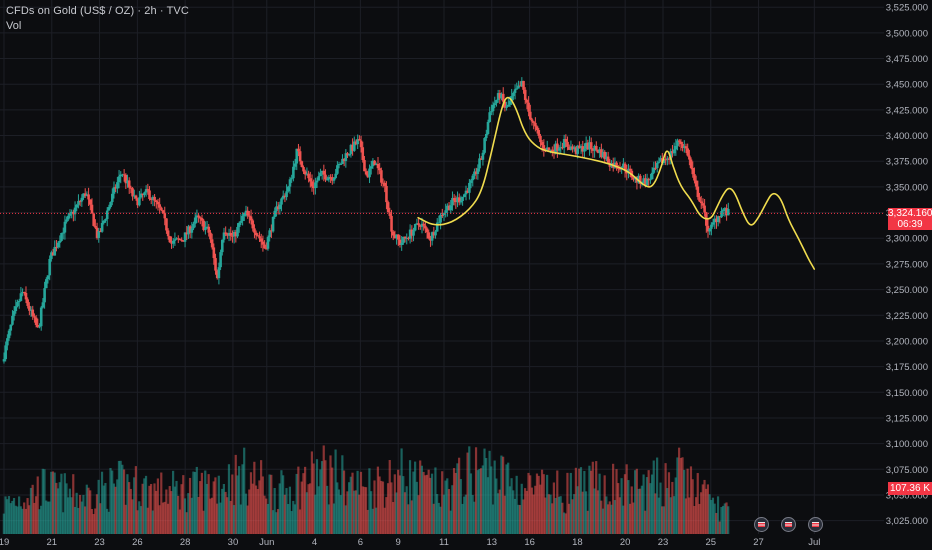 Image resolution: width=932 pixels, height=550 pixels. Describe the element at coordinates (99, 542) in the screenshot. I see `time-tick-label: 23` at that location.